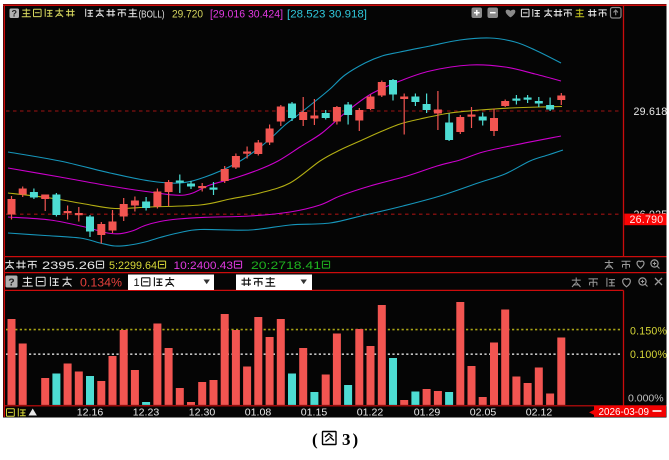 This screenshot has width=669, height=460. What do you see at coordinates (137, 283) in the screenshot?
I see `svg-text: 1` at bounding box center [137, 283].